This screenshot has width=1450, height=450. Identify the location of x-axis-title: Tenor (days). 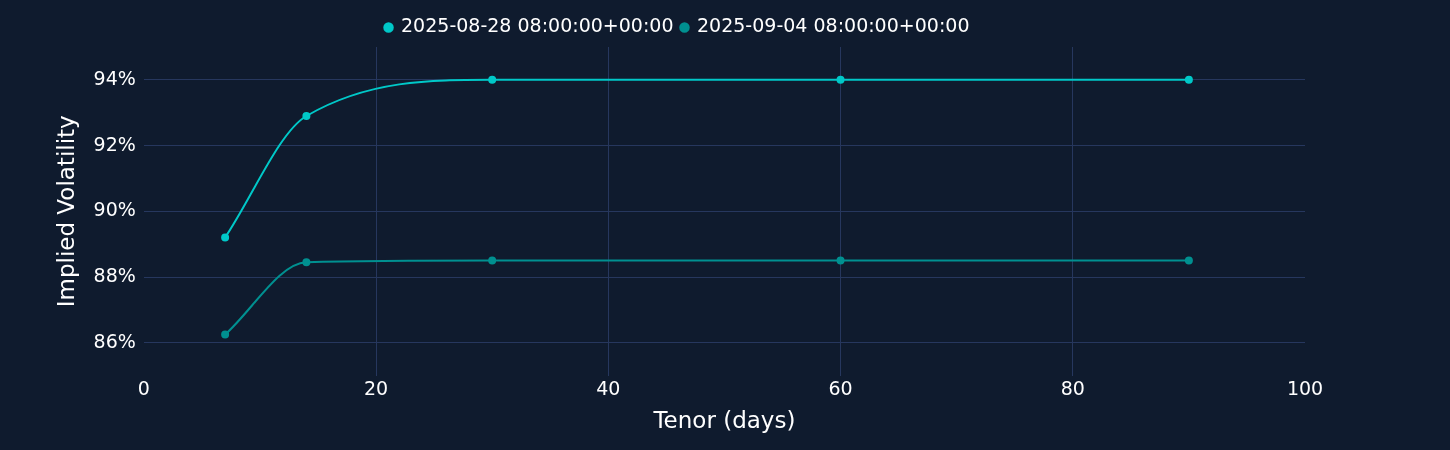
(724, 420).